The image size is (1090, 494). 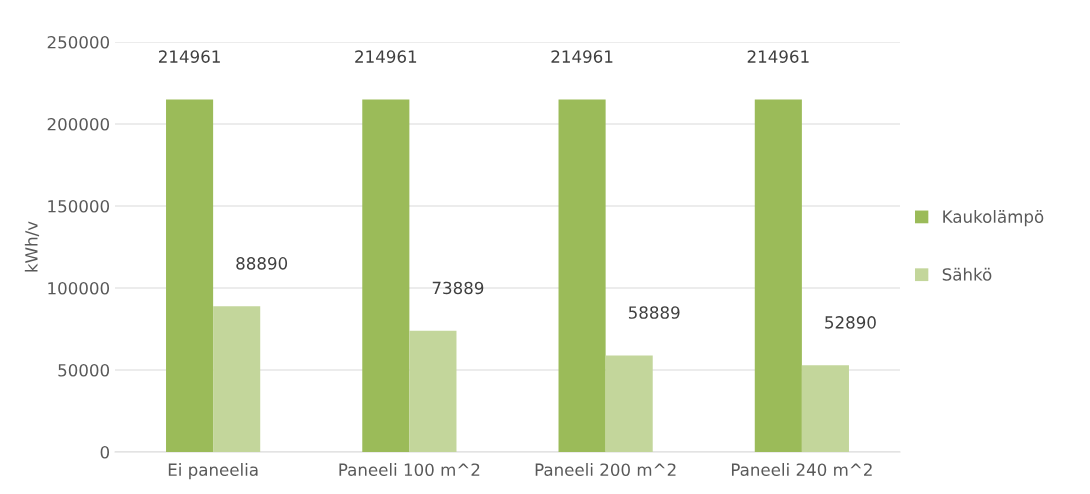 I want to click on y-tick-label: 150000, so click(x=79, y=206).